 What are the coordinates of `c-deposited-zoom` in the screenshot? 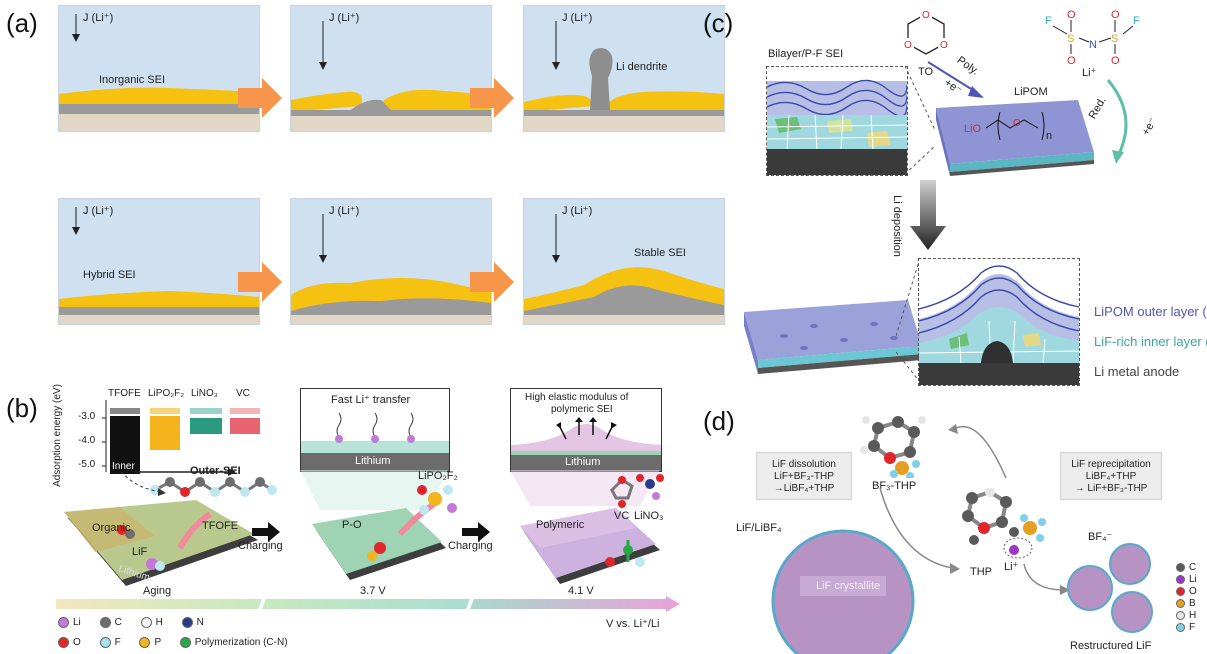 It's located at (999, 322).